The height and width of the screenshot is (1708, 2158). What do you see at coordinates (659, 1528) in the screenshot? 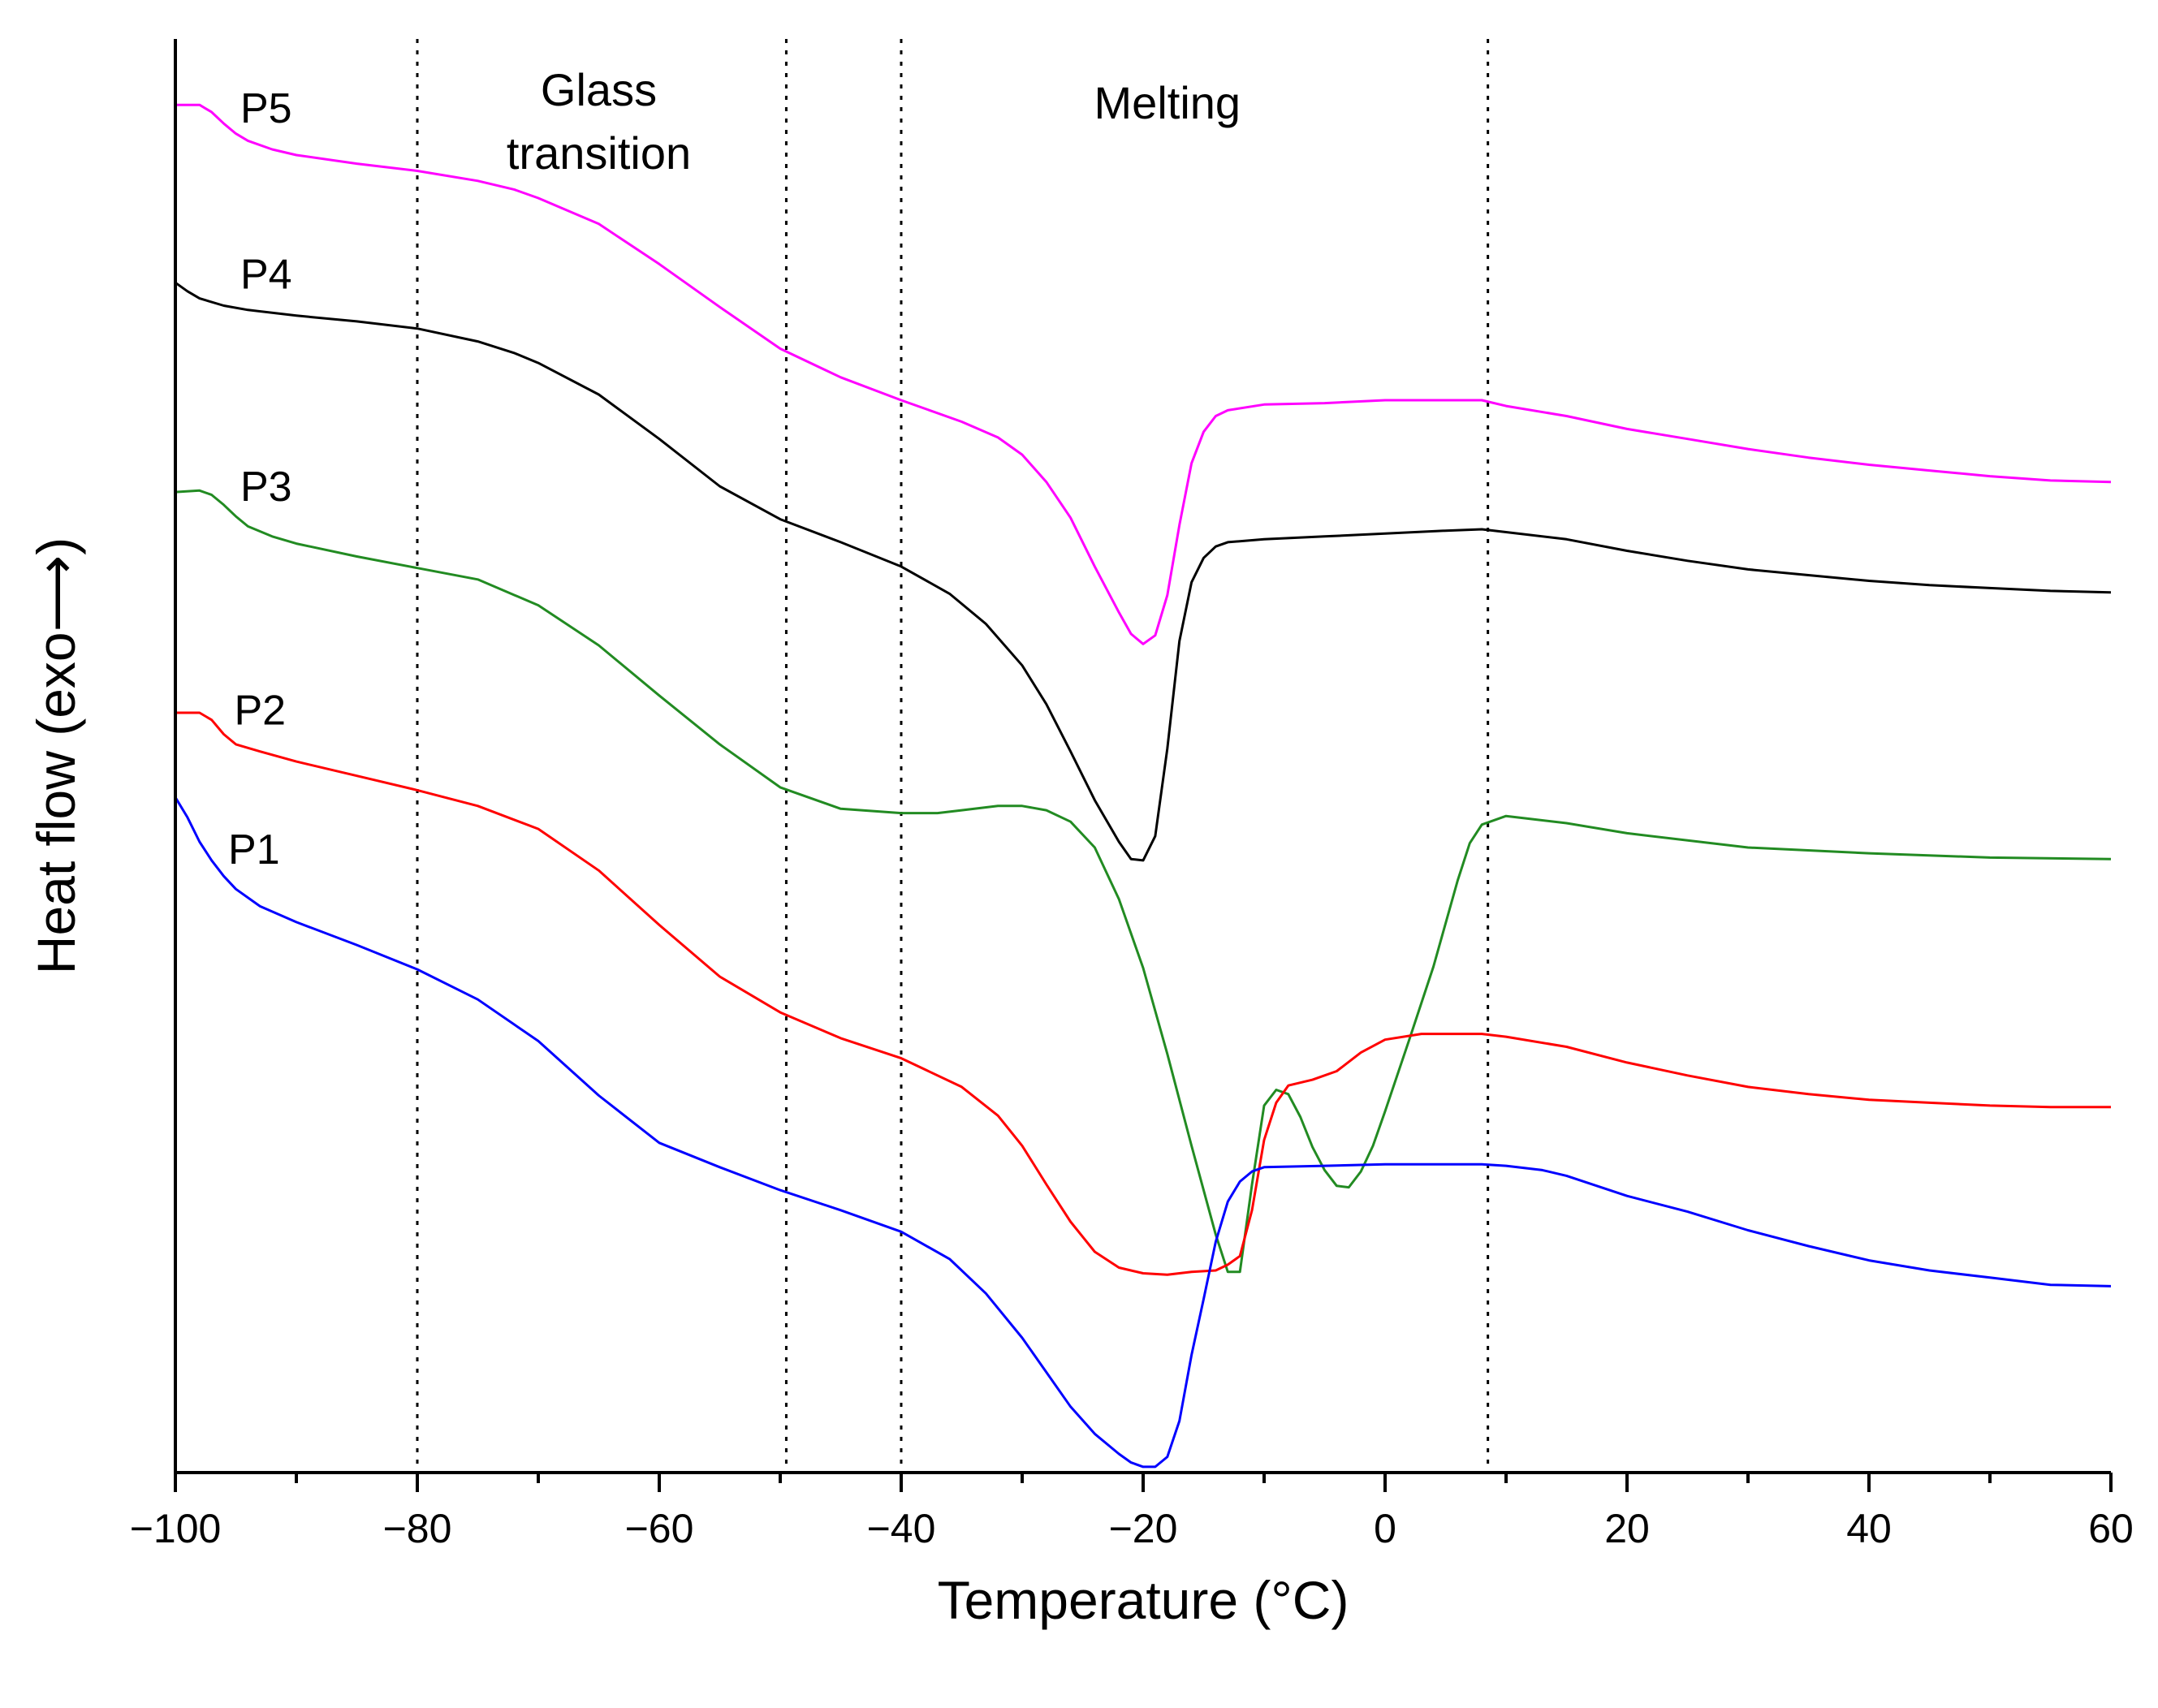
I see `x-tick-label: −60` at bounding box center [659, 1528].